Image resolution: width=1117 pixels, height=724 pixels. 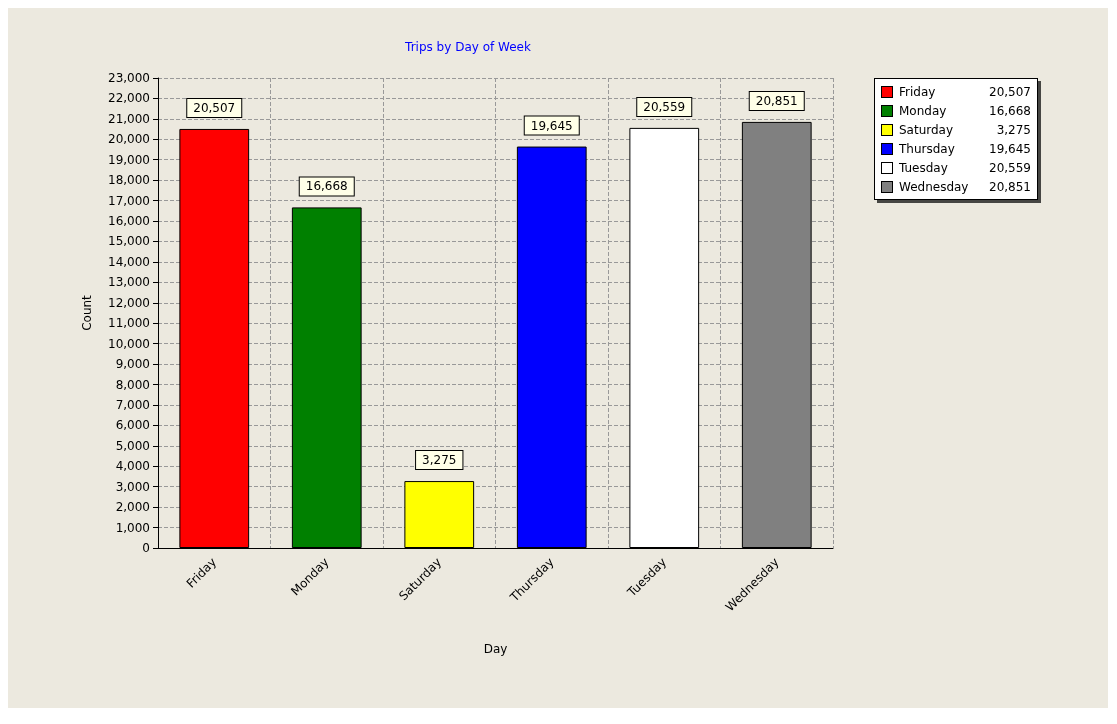 I want to click on category-label: Monday, so click(x=923, y=110).